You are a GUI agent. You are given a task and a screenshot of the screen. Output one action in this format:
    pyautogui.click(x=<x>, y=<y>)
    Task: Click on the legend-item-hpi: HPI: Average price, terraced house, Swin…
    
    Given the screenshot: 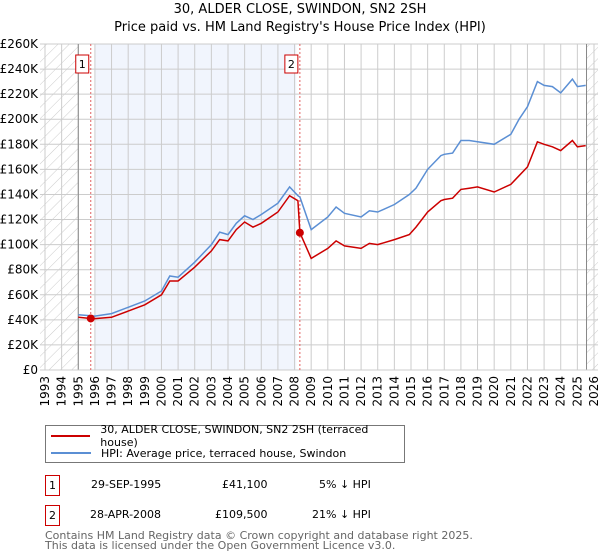 What is the action you would take?
    pyautogui.click(x=198, y=453)
    